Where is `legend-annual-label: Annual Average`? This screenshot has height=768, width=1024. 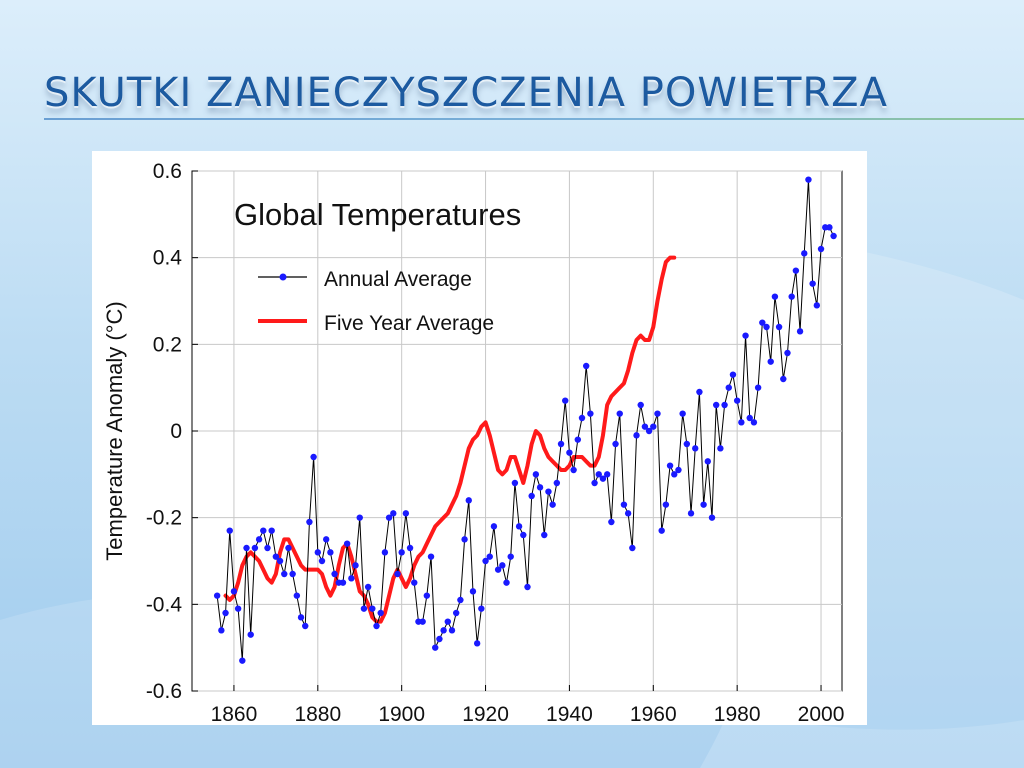
legend-annual-label: Annual Average is located at coordinates (398, 279).